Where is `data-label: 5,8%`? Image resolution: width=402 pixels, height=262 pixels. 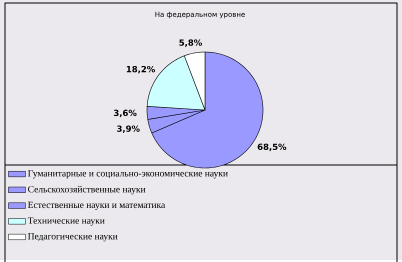 data-label: 5,8% is located at coordinates (190, 43).